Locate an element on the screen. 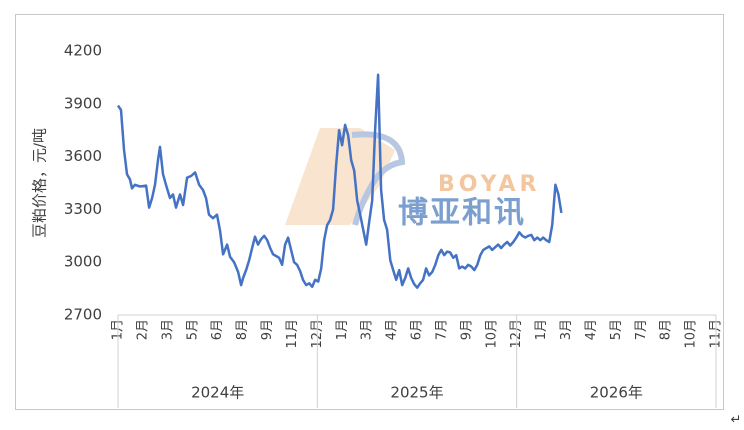 Image resolution: width=744 pixels, height=430 pixels. y-tick-label: 3900 is located at coordinates (83, 103).